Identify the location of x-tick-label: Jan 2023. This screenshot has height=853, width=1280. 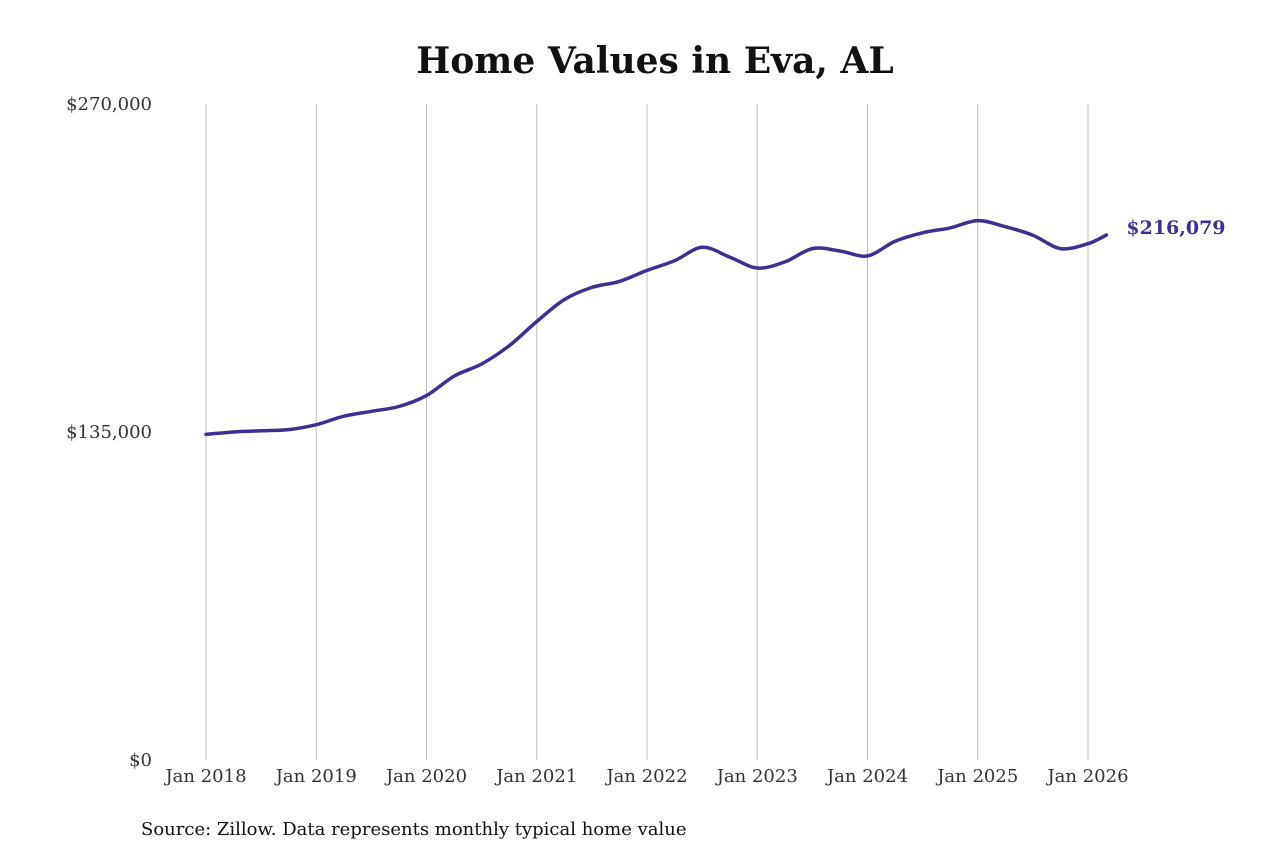
(756, 776).